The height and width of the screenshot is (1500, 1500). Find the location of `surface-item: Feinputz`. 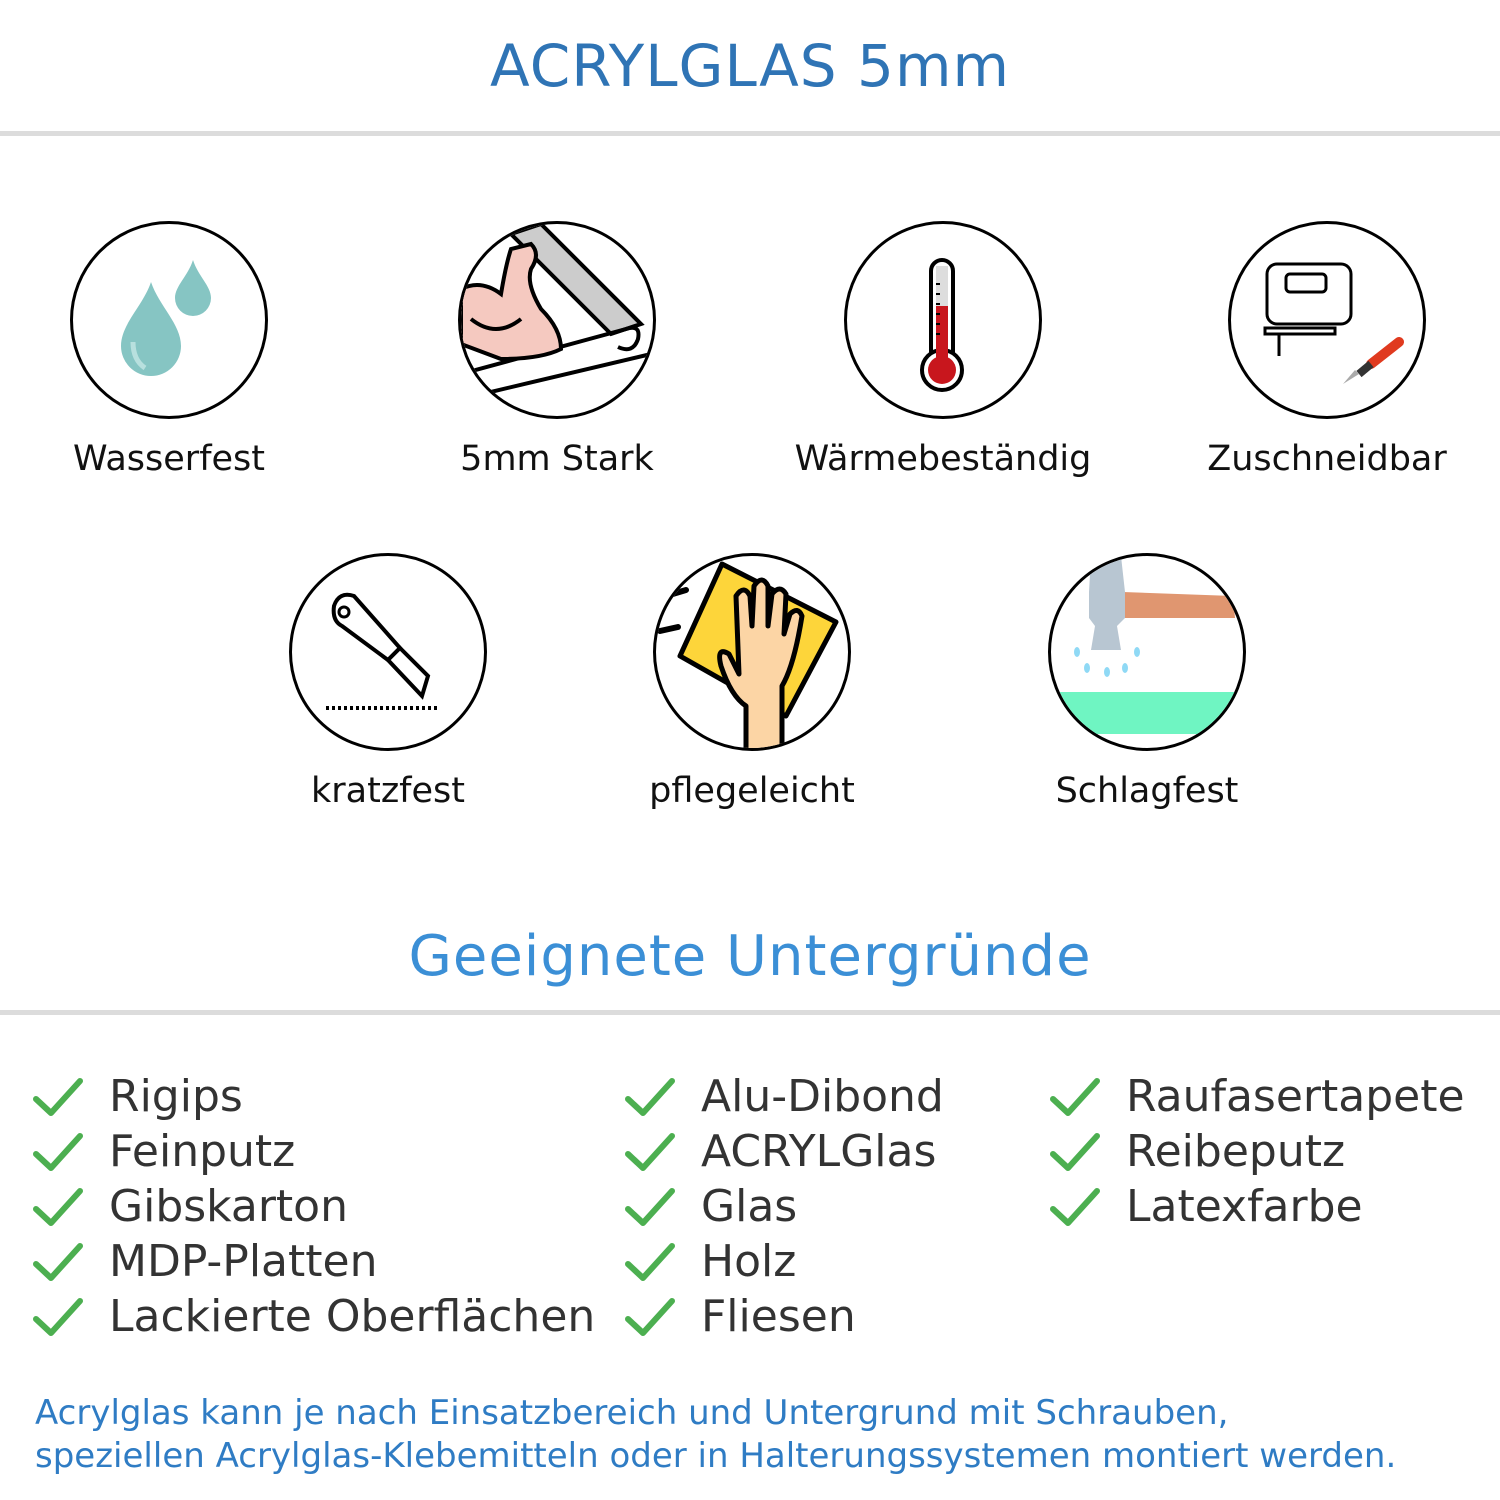

surface-item: Feinputz is located at coordinates (314, 1151).